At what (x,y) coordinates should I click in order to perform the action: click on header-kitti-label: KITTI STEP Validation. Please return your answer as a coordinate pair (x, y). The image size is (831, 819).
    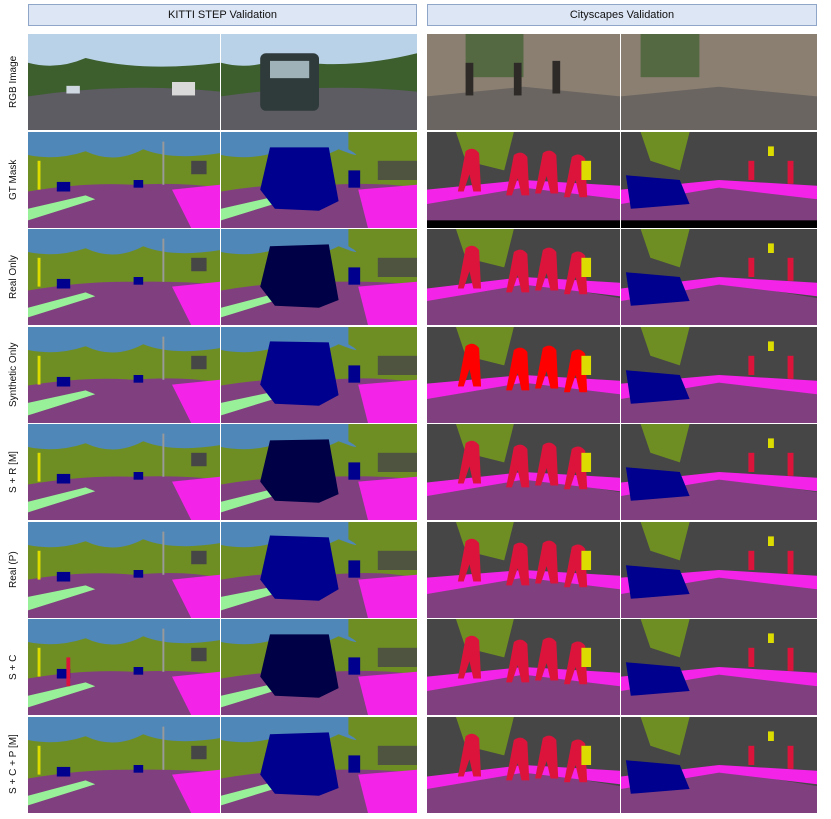
    Looking at the image, I should click on (222, 15).